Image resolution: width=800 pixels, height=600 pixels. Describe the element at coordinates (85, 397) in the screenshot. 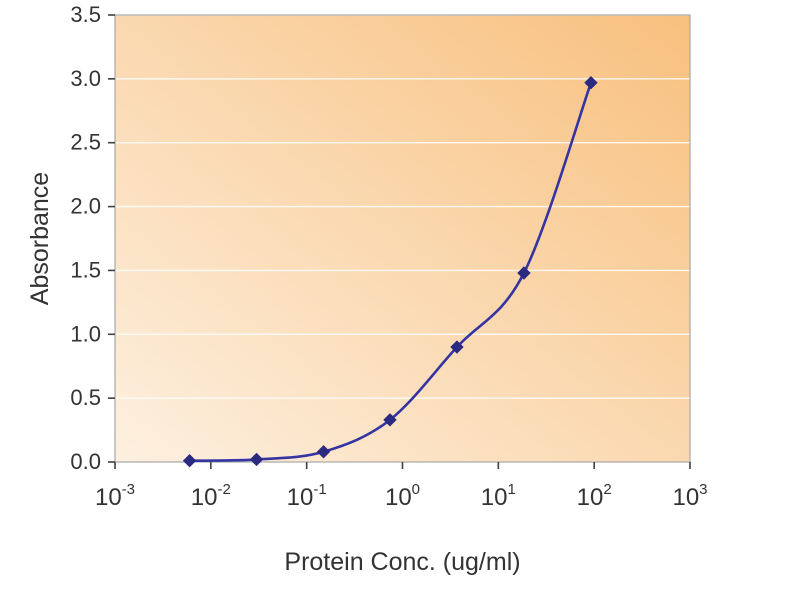

I see `y-tick-label: 0.5` at that location.